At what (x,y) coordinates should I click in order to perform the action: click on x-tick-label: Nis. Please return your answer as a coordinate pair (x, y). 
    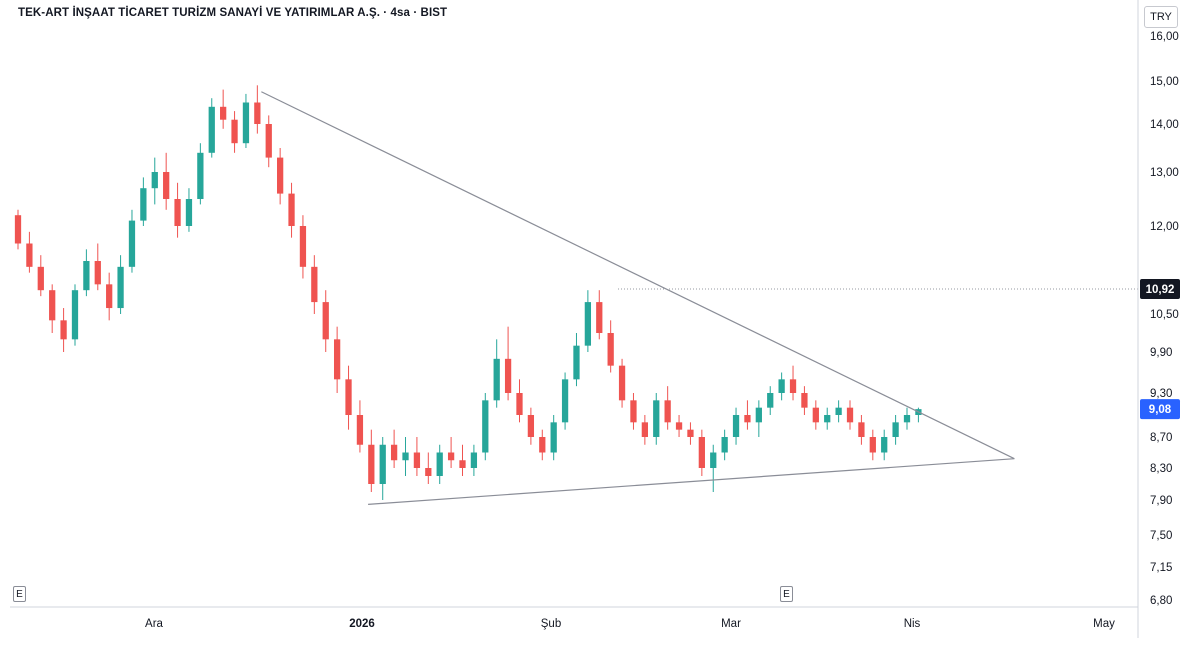
    Looking at the image, I should click on (912, 624).